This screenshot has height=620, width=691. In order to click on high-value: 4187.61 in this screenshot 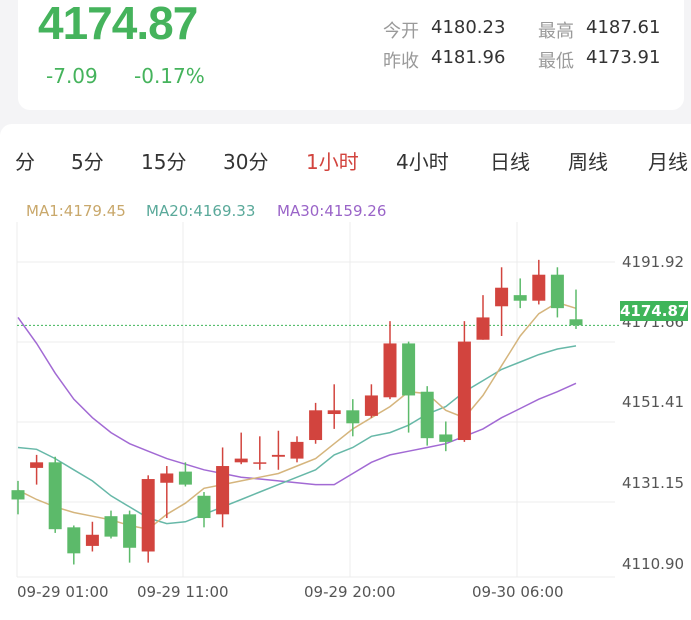, I will do `click(623, 27)`.